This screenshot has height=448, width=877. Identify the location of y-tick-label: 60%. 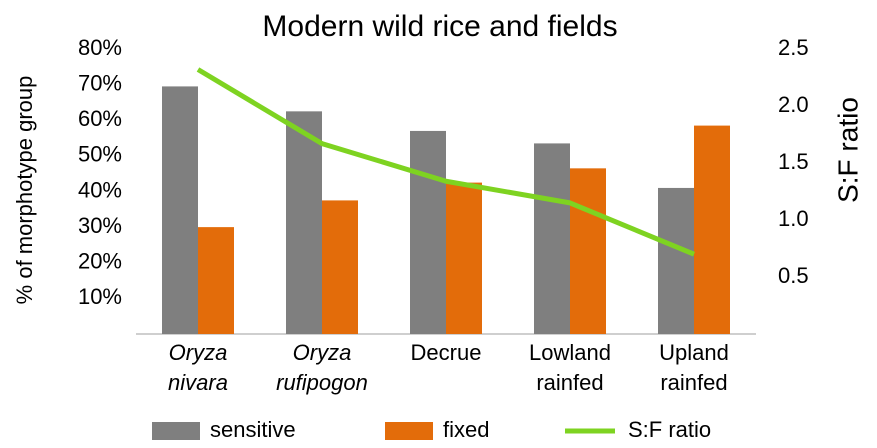
(100, 118).